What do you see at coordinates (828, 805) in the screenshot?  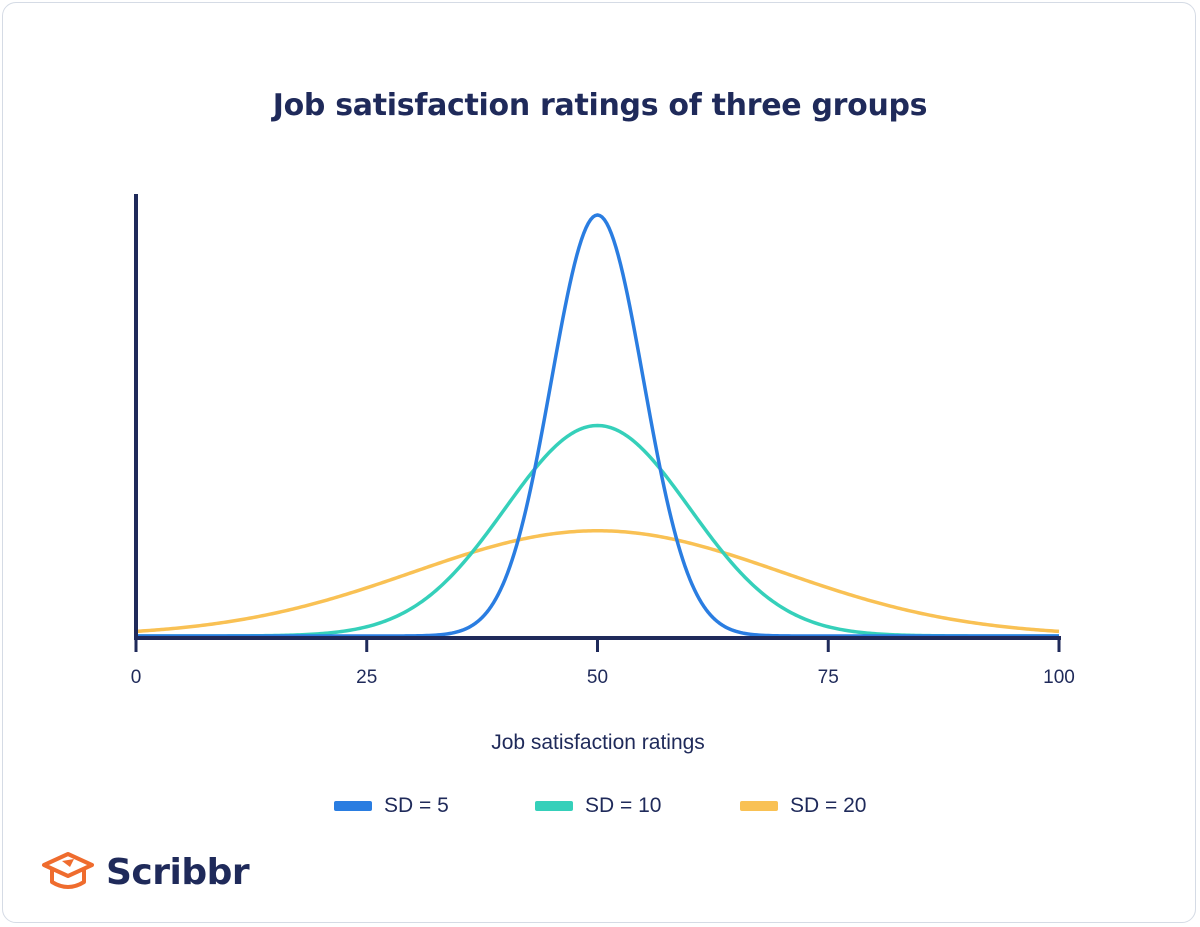 I see `legend-label-sd20: SD = 20` at bounding box center [828, 805].